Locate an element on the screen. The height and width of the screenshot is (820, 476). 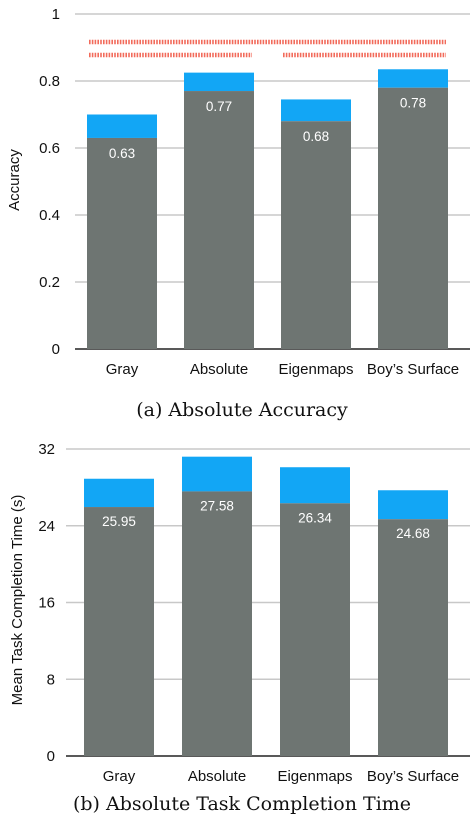
accuracy-y-tick-label: 1 is located at coordinates (56, 14).